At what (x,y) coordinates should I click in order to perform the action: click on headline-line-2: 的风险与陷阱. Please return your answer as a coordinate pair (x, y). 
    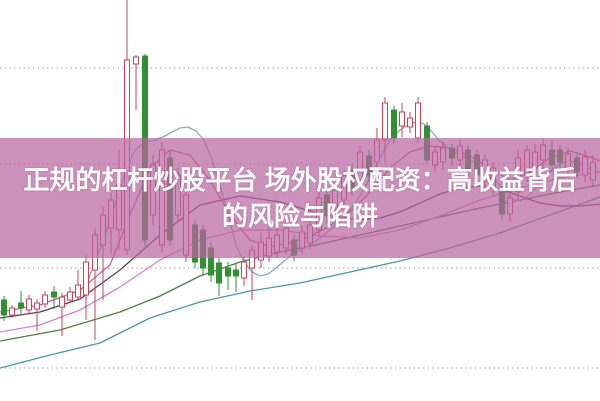
    Looking at the image, I should click on (299, 216).